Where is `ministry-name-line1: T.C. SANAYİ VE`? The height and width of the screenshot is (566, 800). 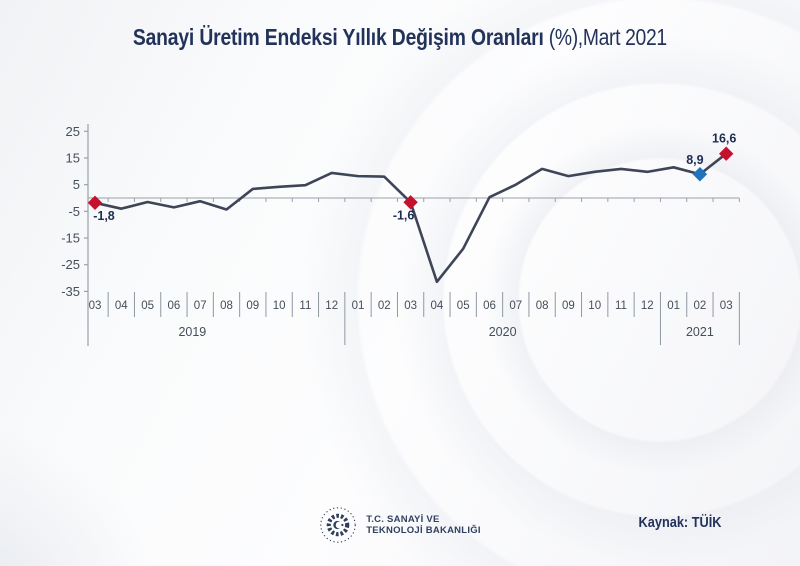
ministry-name-line1: T.C. SANAYİ VE is located at coordinates (403, 519).